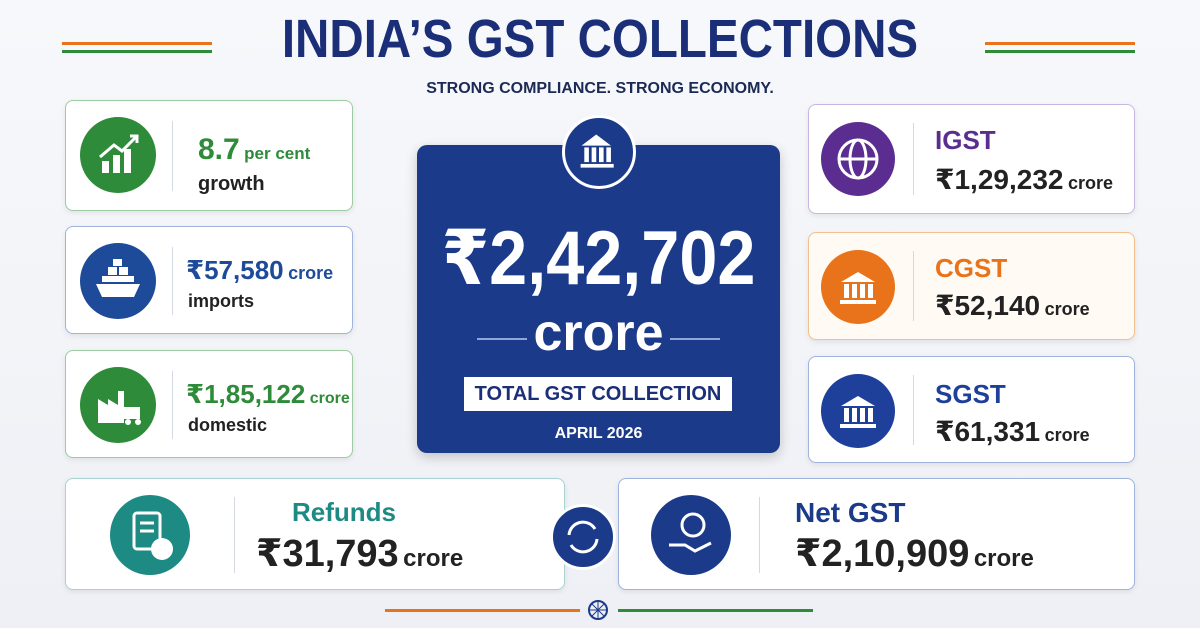  Describe the element at coordinates (858, 287) in the screenshot. I see `cgst-icon` at that location.